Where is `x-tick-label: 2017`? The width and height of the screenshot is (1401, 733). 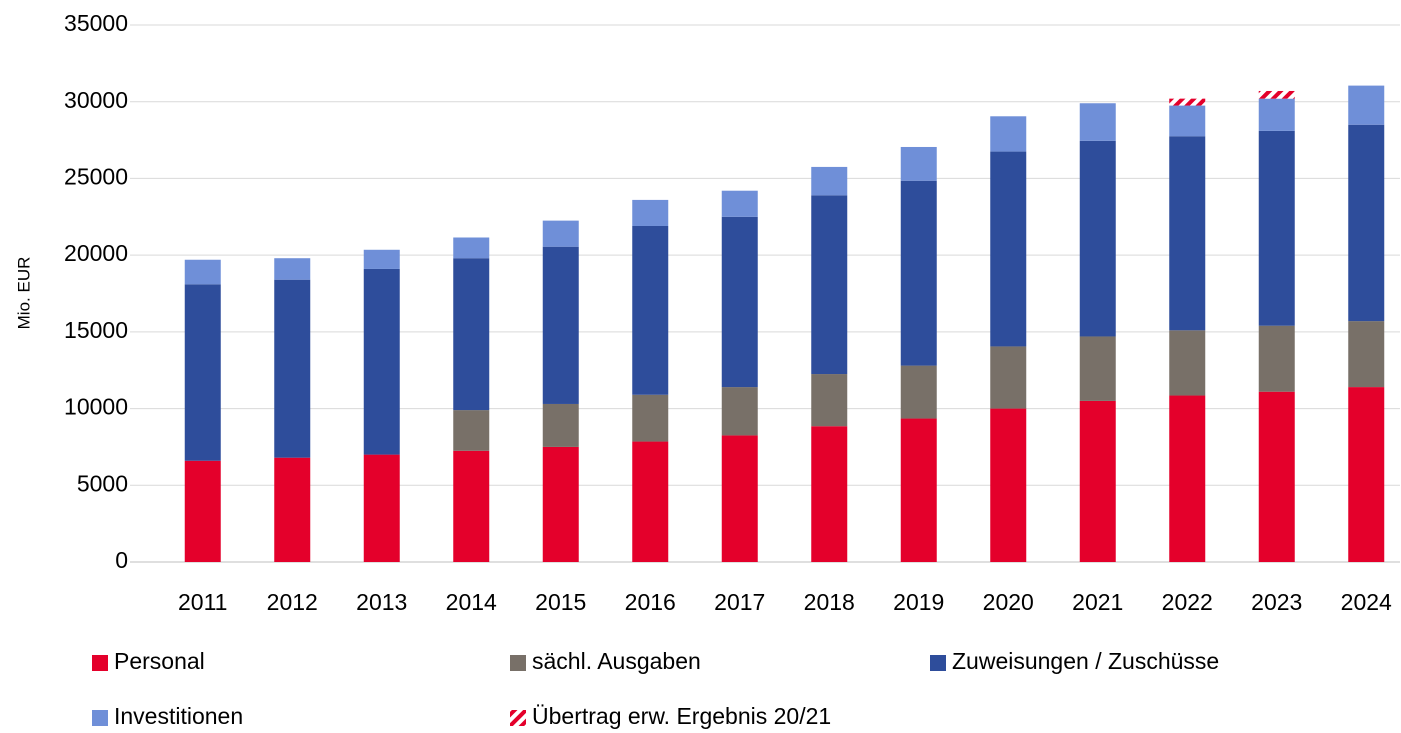
x-tick-label: 2017 is located at coordinates (739, 602).